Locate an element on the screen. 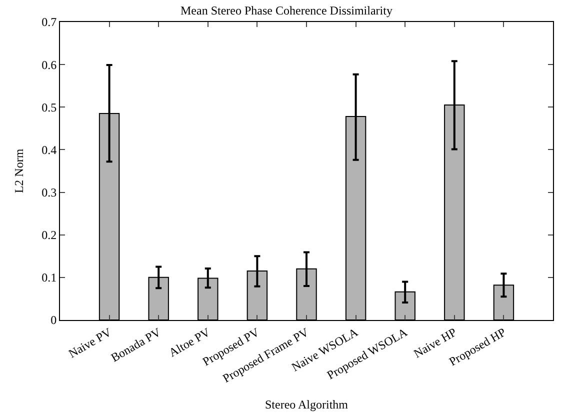 This screenshot has width=573, height=420. y-tick-label: 0.2 is located at coordinates (49, 235).